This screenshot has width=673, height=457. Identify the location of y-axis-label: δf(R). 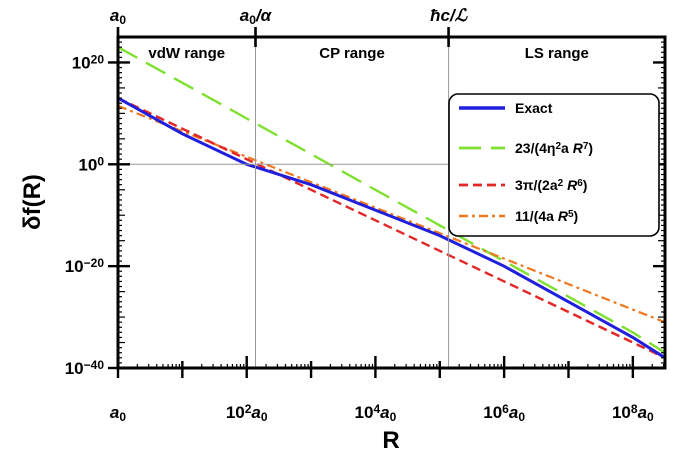
(32, 202).